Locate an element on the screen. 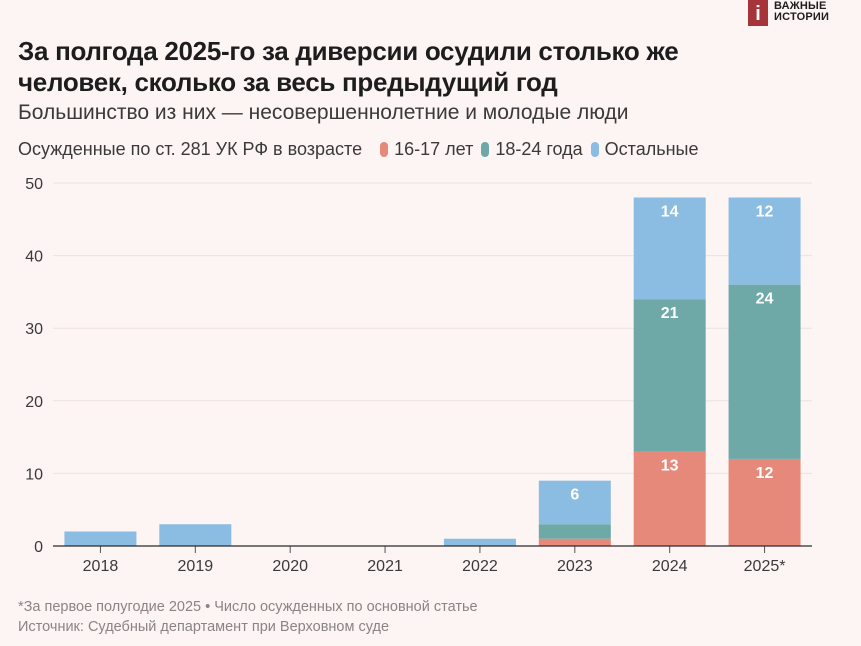  x-tick-label-2022: 2022 is located at coordinates (480, 566).